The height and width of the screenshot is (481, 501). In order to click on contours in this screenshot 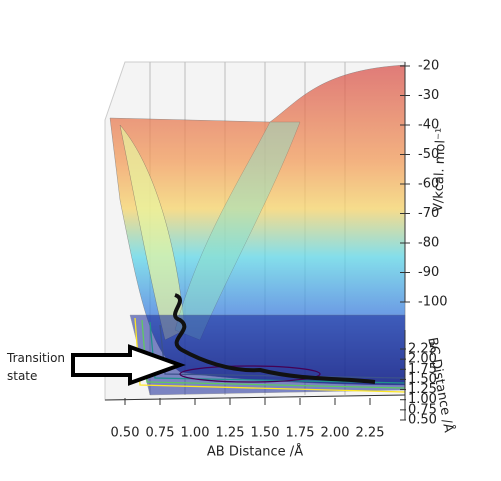, I will do `click(270, 343)`.